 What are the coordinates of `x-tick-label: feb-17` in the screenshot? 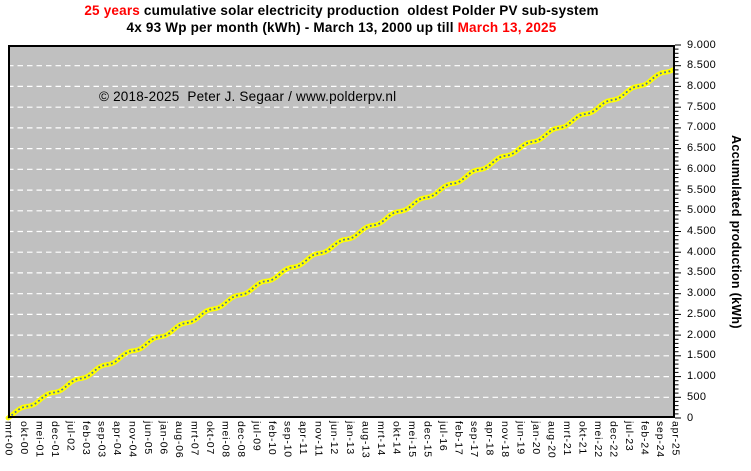 It's located at (458, 438).